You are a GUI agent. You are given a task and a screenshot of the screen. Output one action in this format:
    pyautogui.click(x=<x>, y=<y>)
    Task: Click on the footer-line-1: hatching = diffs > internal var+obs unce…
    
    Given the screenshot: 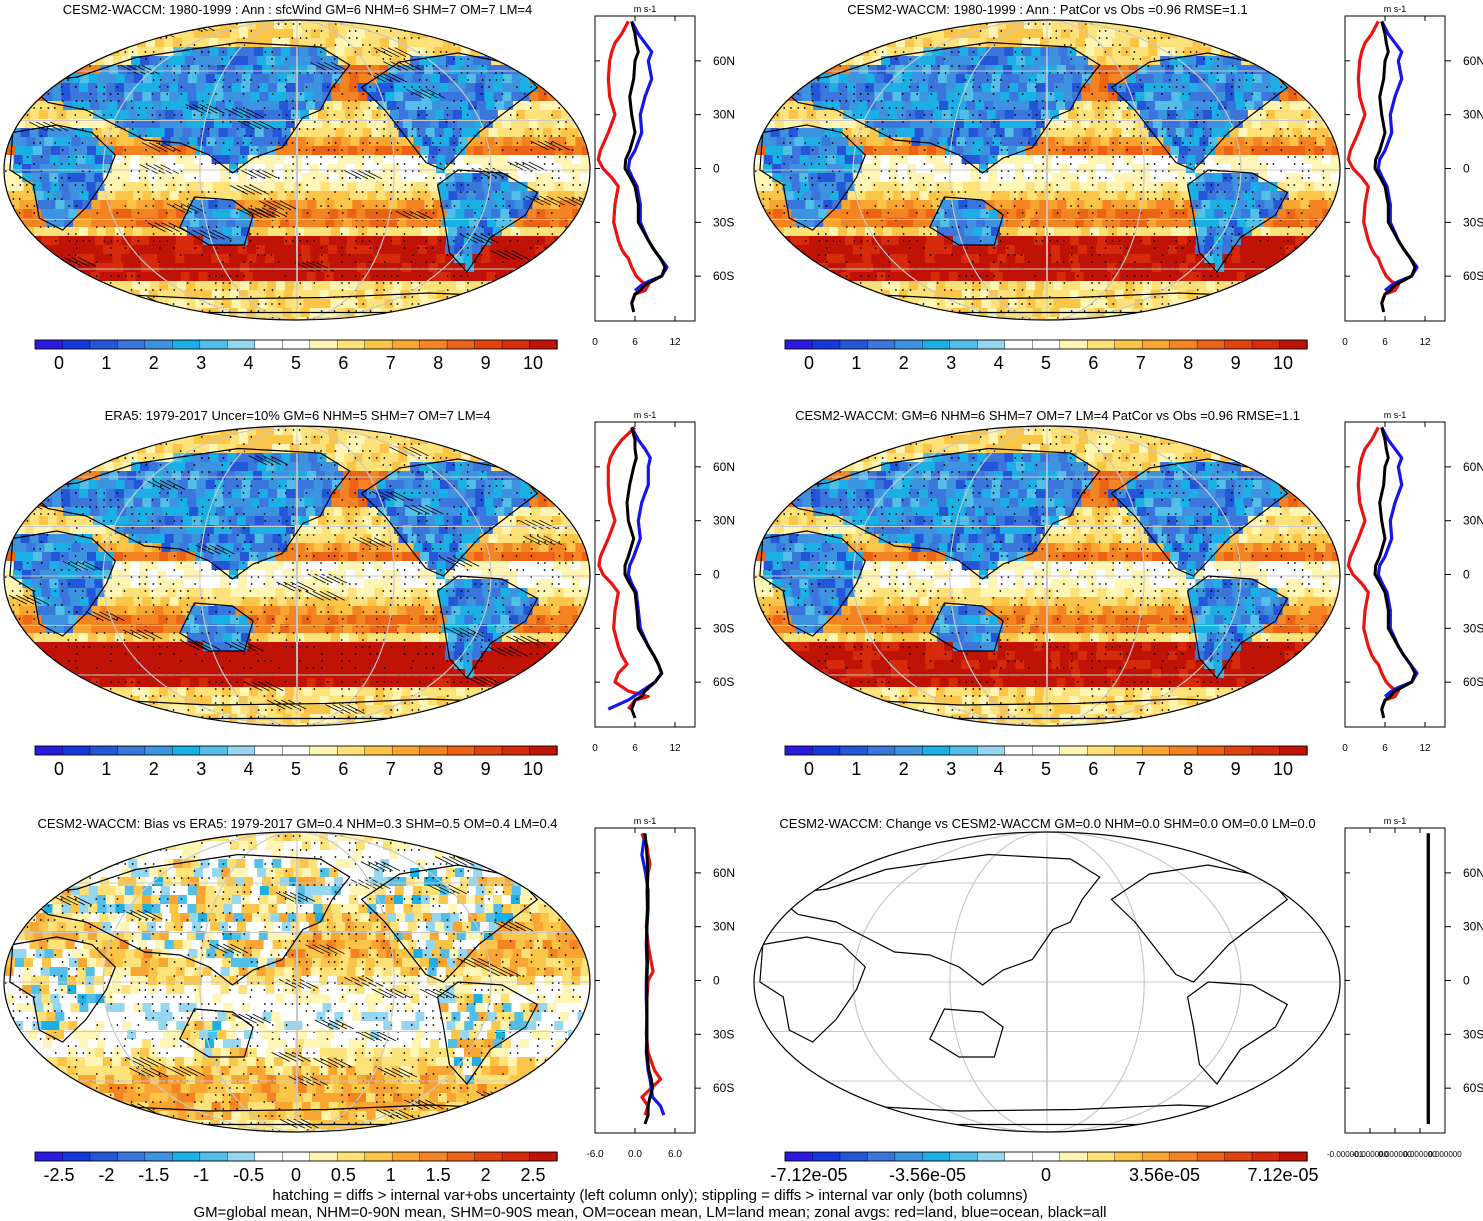 What is the action you would take?
    pyautogui.click(x=650, y=1195)
    